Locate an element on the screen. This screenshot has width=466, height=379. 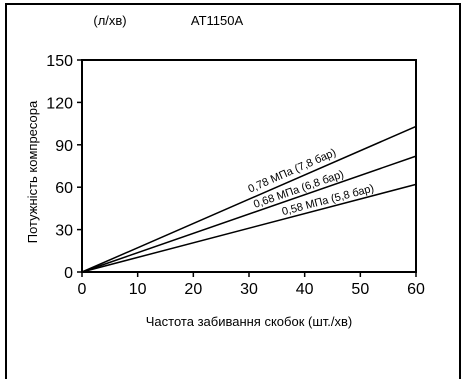
x-tick-label: 60 is located at coordinates (416, 289).